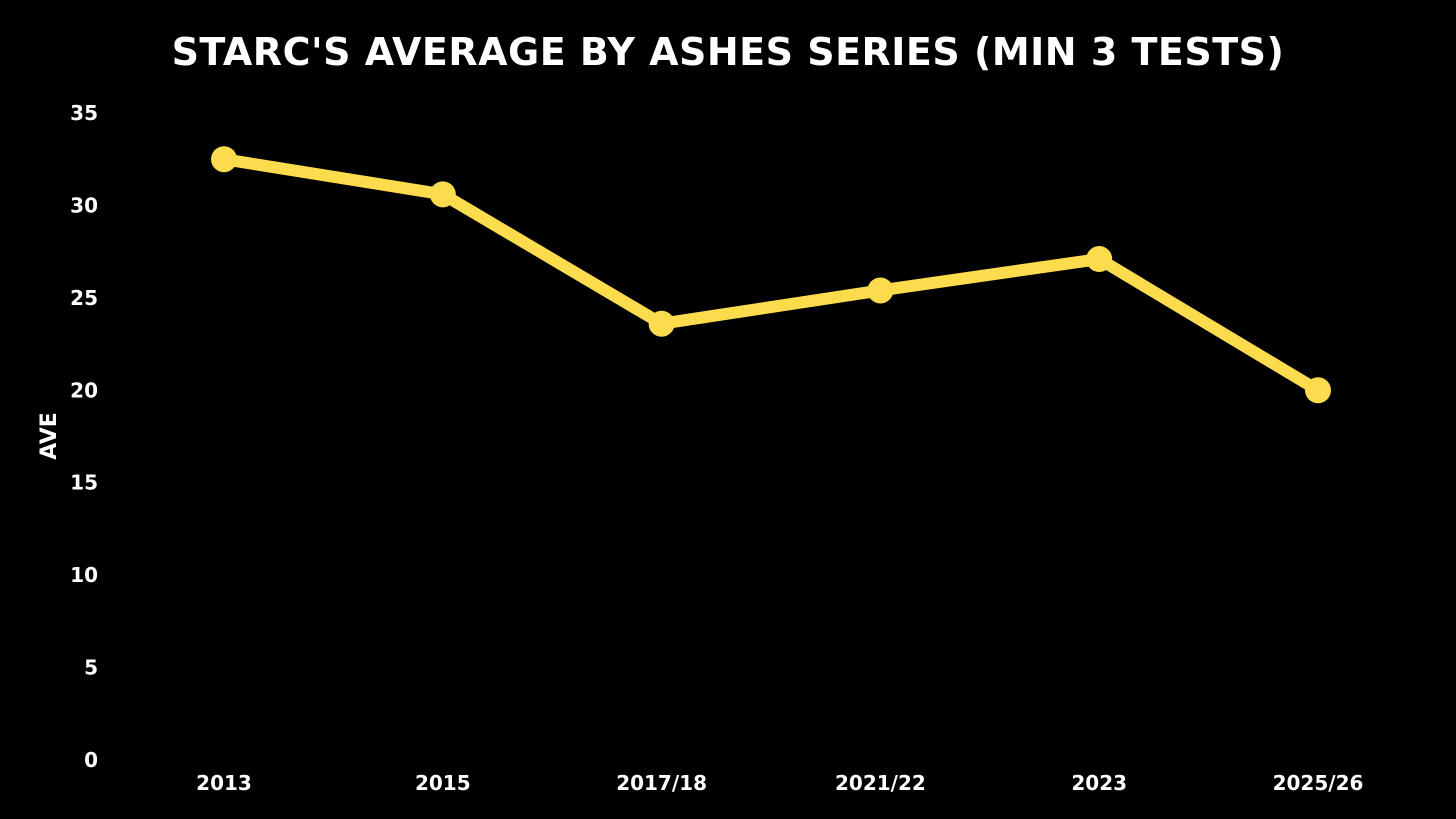 This screenshot has height=819, width=1456. Describe the element at coordinates (1099, 783) in the screenshot. I see `x-tick-label: 2023` at that location.